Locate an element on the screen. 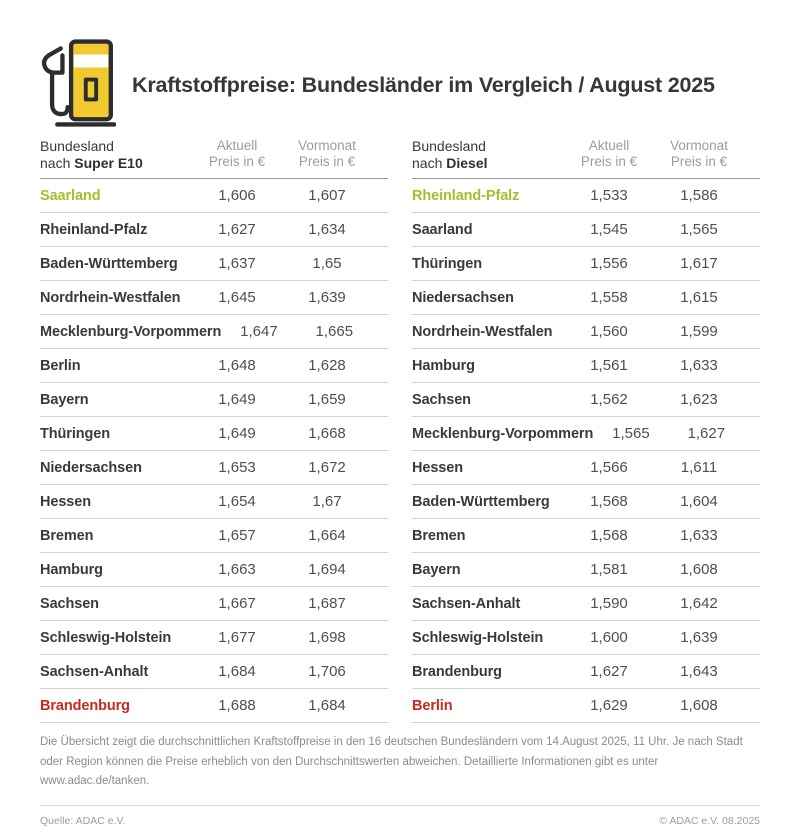 Image resolution: width=800 pixels, height=827 pixels. state-name: Saarland is located at coordinates (70, 195).